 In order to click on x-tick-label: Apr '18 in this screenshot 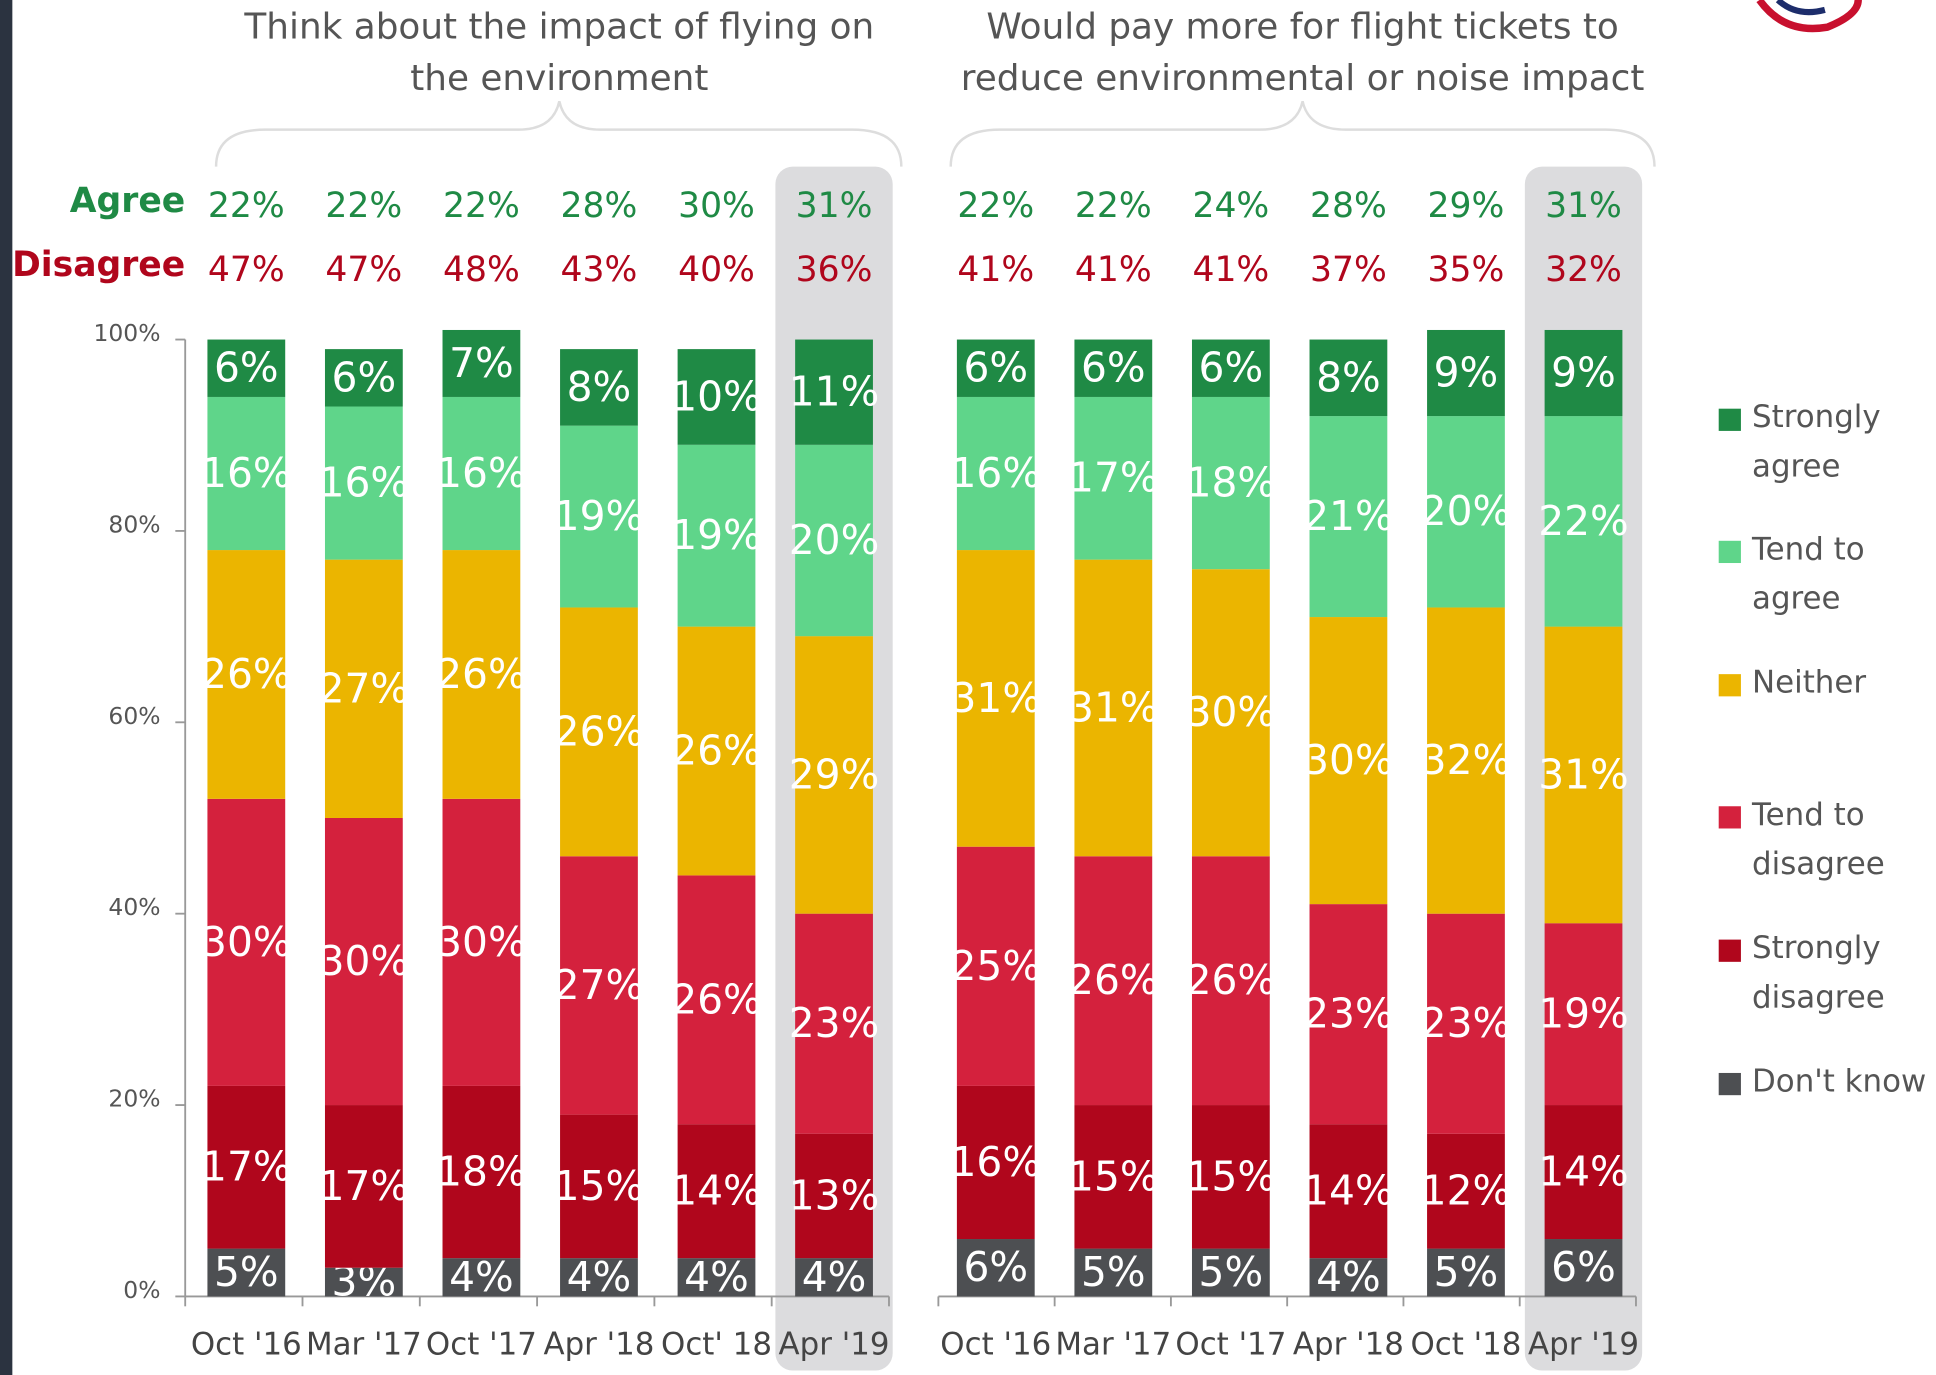, I will do `click(598, 1344)`.